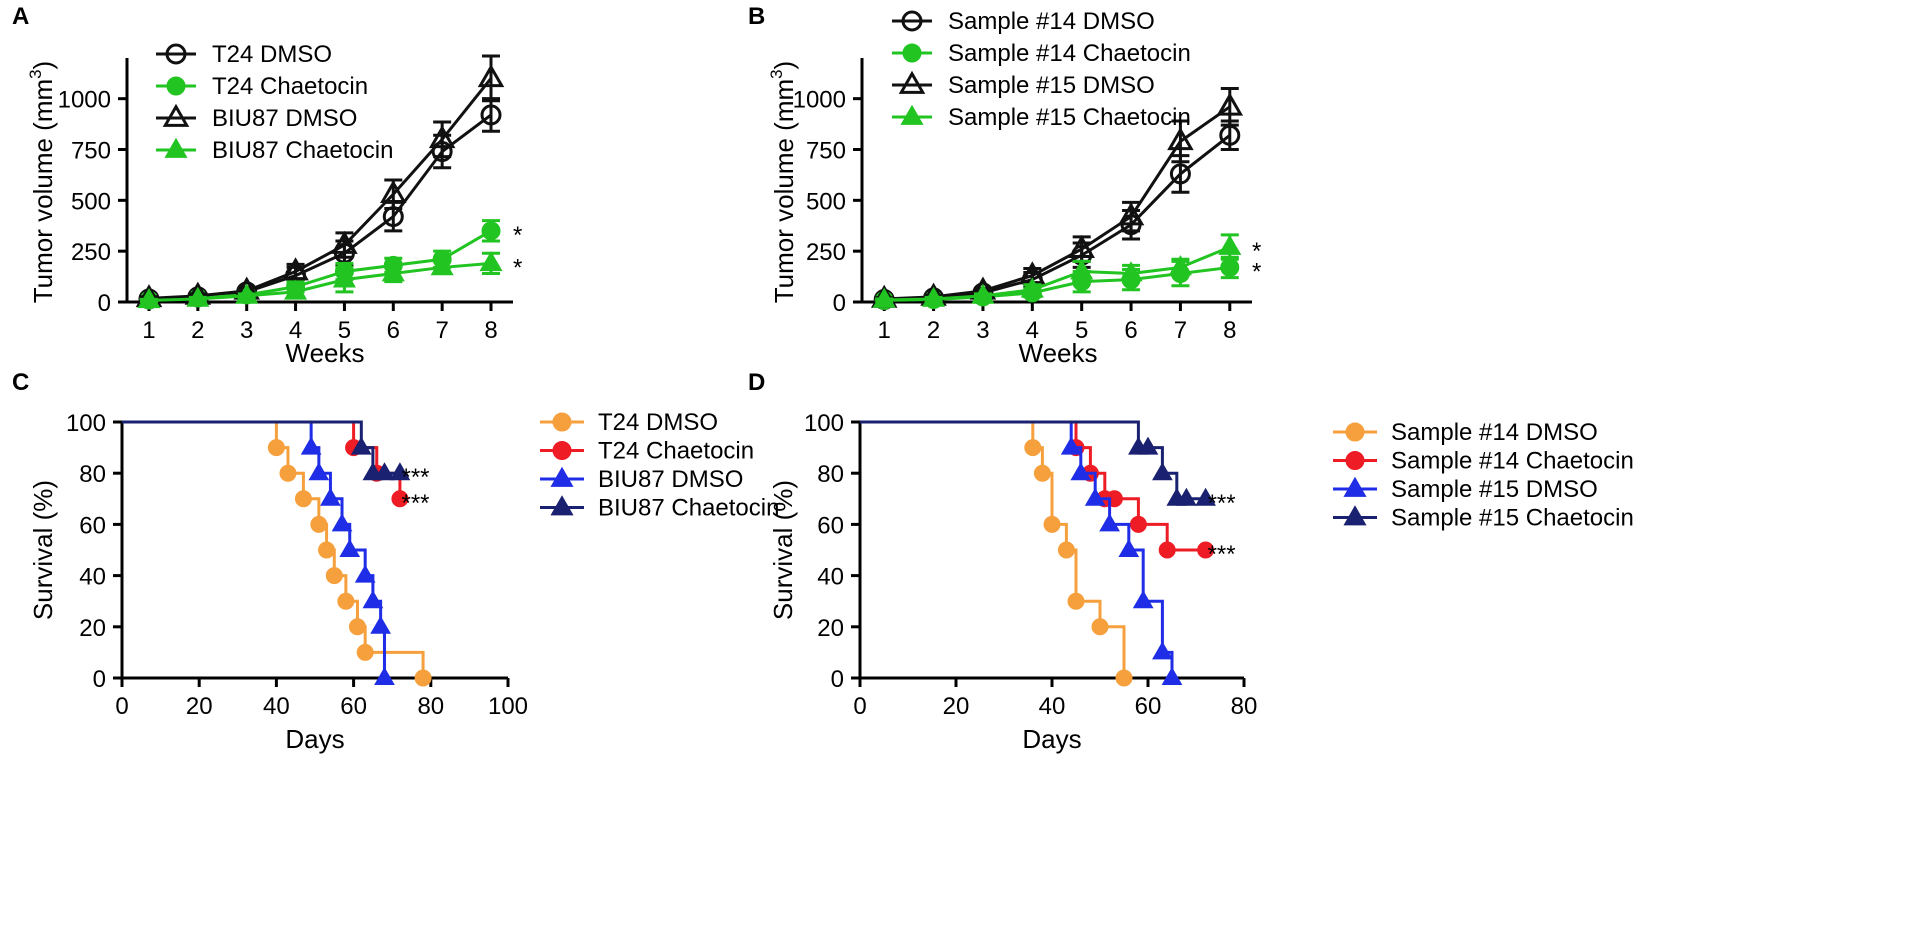 The image size is (1927, 931). What do you see at coordinates (104, 303) in the screenshot?
I see `y-tick-label: 0` at bounding box center [104, 303].